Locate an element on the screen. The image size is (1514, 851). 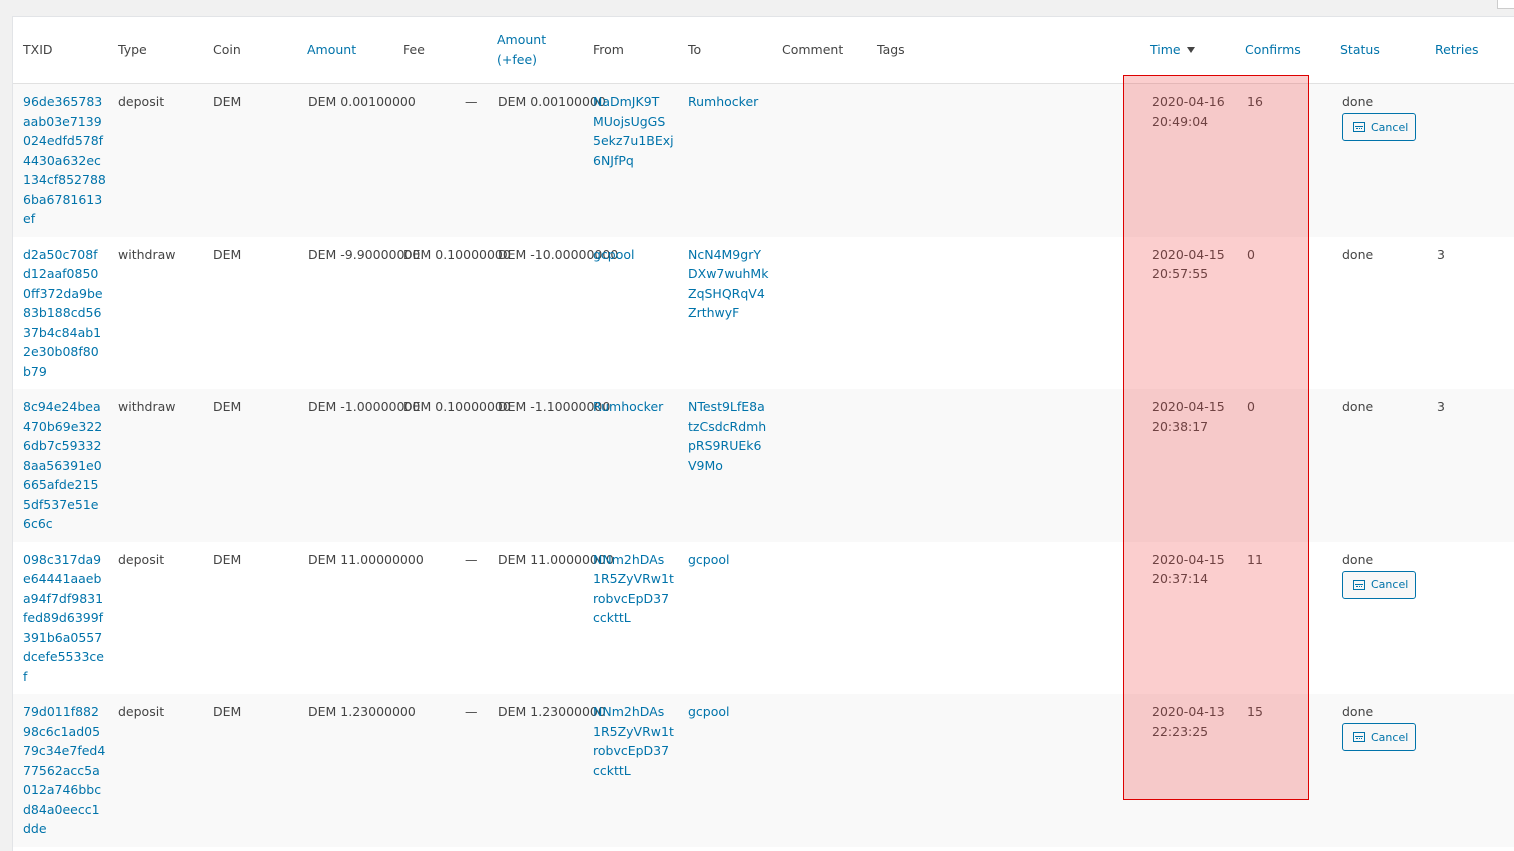
column-header-status: Status is located at coordinates (1360, 50).